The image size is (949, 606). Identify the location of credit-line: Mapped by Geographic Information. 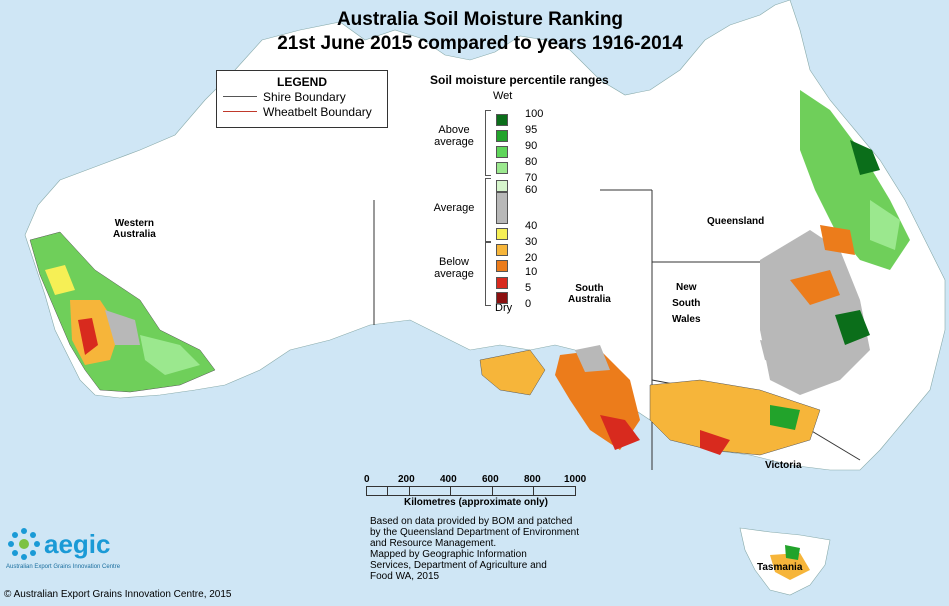
(448, 554).